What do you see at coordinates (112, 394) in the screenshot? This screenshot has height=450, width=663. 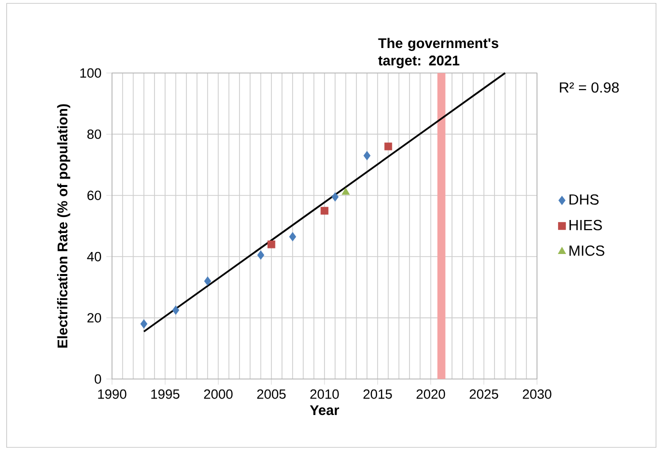 I see `x-tick-label: 1990` at bounding box center [112, 394].